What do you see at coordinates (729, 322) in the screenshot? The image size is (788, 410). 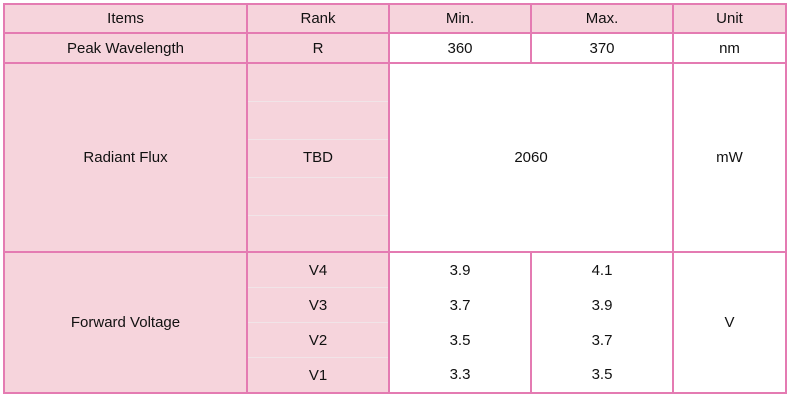 I see `unit-cell: V` at bounding box center [729, 322].